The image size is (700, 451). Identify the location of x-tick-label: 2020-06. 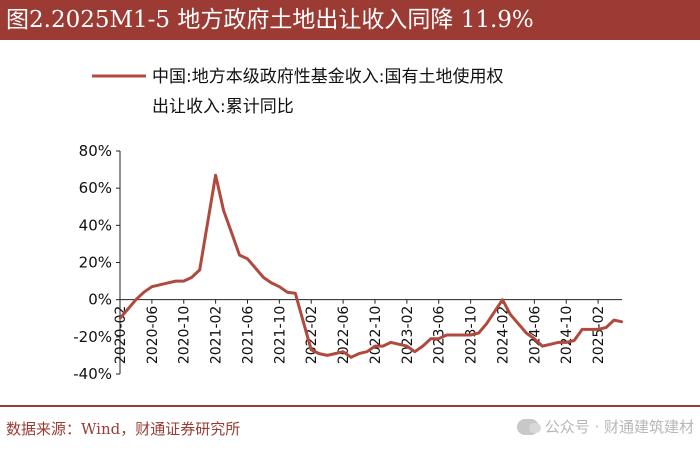
(153, 335).